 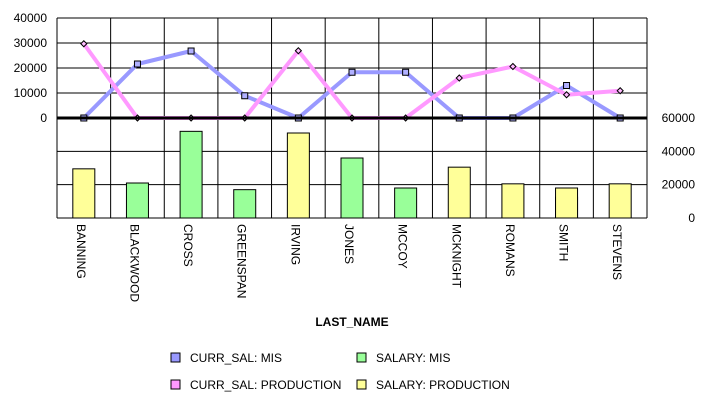 What do you see at coordinates (456, 256) in the screenshot?
I see `x-tick-label: MCKNIGHT` at bounding box center [456, 256].